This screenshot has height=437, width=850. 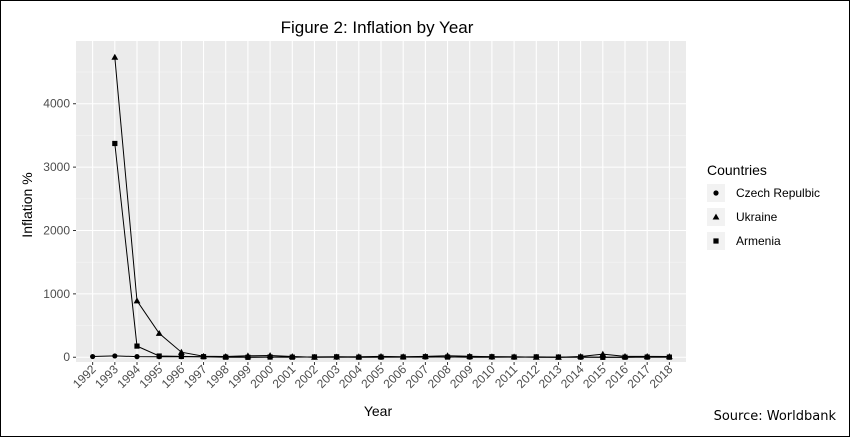 I want to click on x-tick-label: 2015, so click(x=594, y=376).